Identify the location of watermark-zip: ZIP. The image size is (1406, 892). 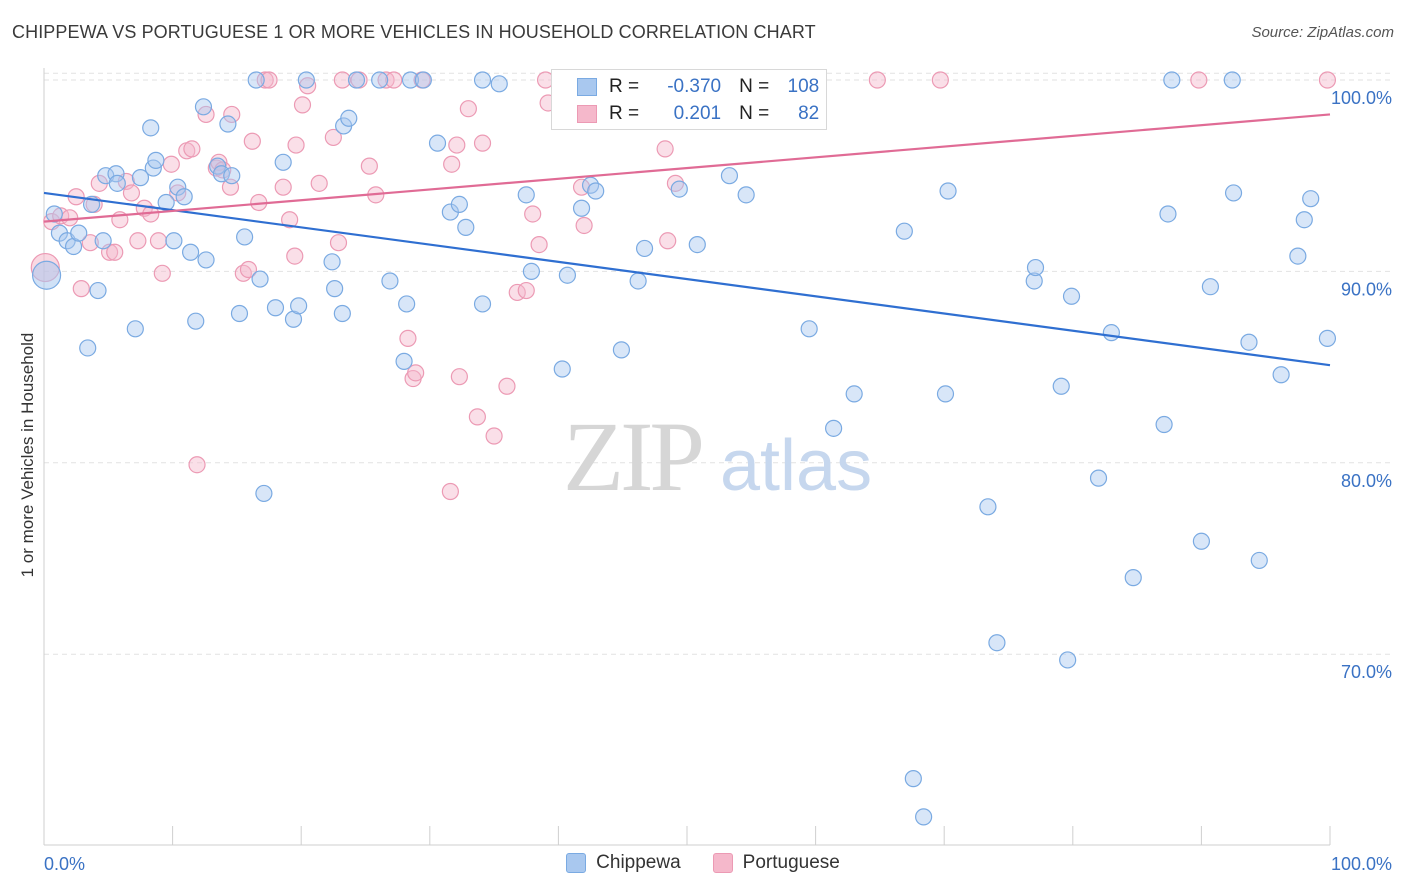
(632, 456).